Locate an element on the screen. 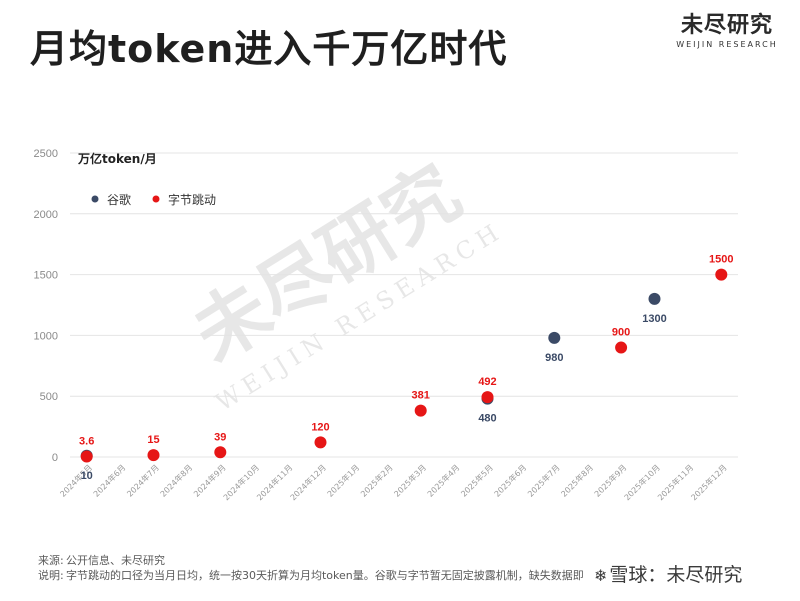  data-label: 480 is located at coordinates (487, 419).